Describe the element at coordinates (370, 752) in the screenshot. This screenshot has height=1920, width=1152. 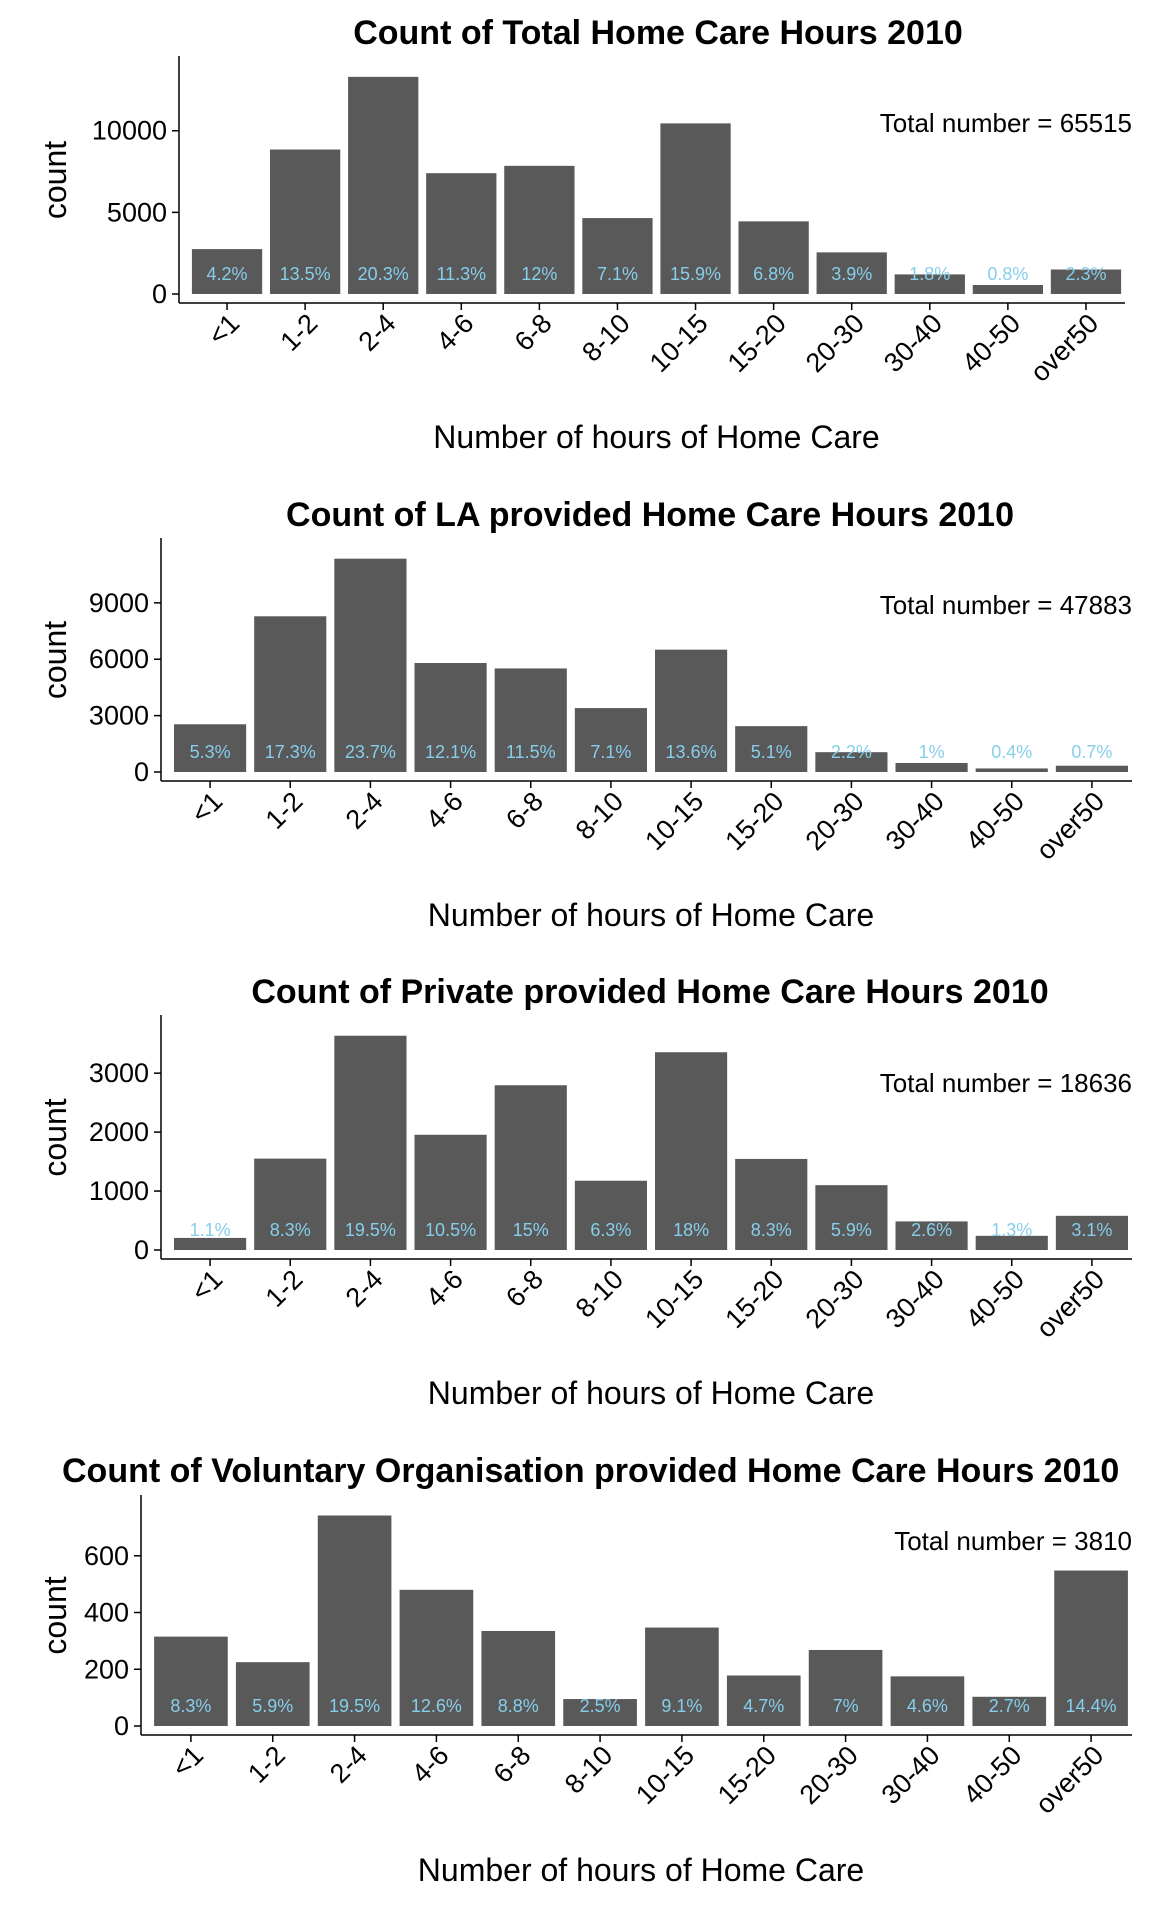
I see `bar-percent-label: 23.7%` at that location.